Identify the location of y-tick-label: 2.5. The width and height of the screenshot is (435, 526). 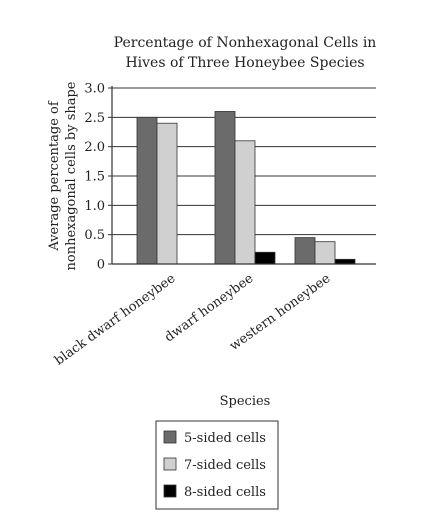
(94, 118).